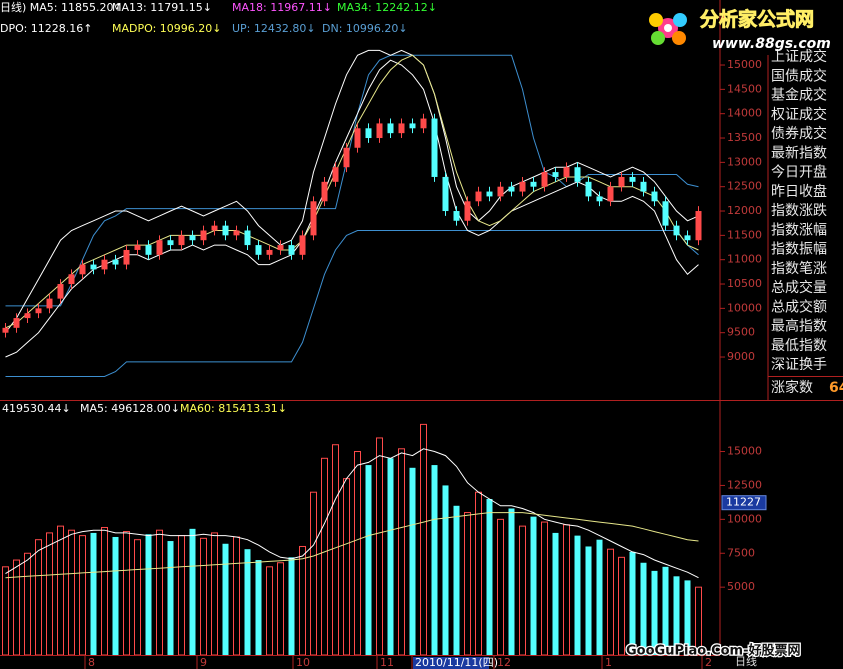 The height and width of the screenshot is (669, 843). I want to click on watermark-url: www.88gs.com, so click(771, 44).